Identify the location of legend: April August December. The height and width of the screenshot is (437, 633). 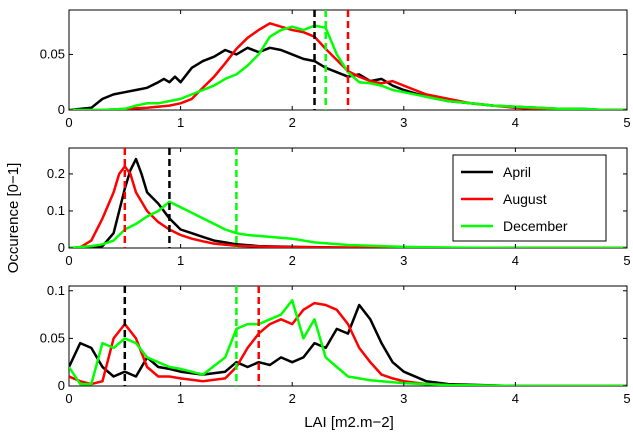
(529, 198).